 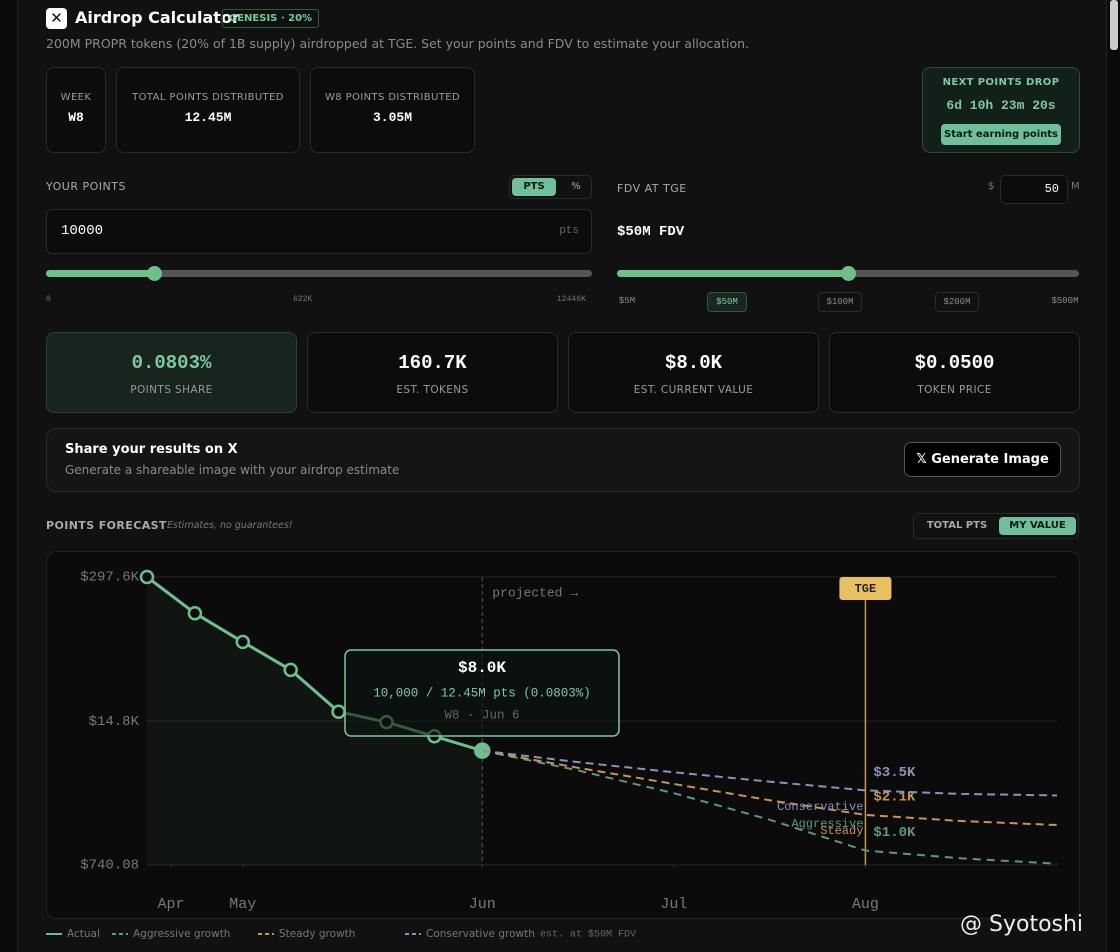 What do you see at coordinates (534, 187) in the screenshot?
I see `toggle-pts: PTS` at bounding box center [534, 187].